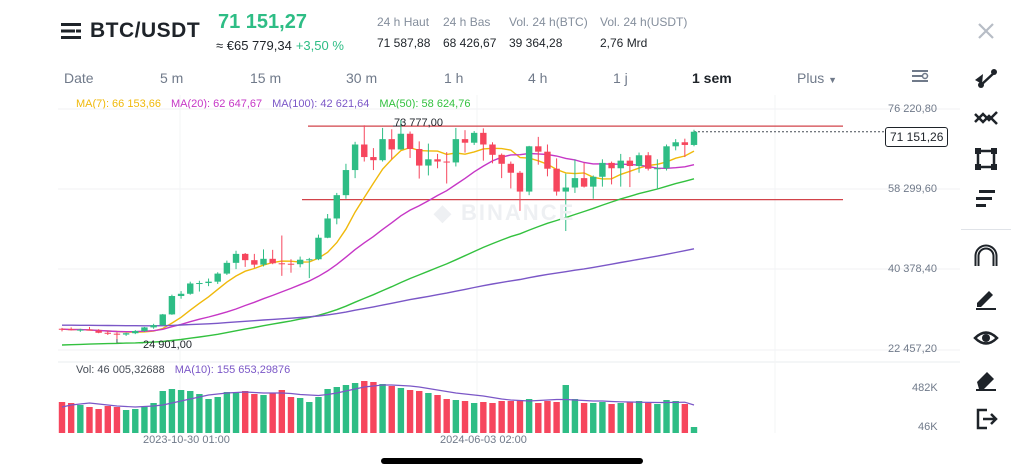  I want to click on ma50-label: MA(50): 58 624,76, so click(425, 104).